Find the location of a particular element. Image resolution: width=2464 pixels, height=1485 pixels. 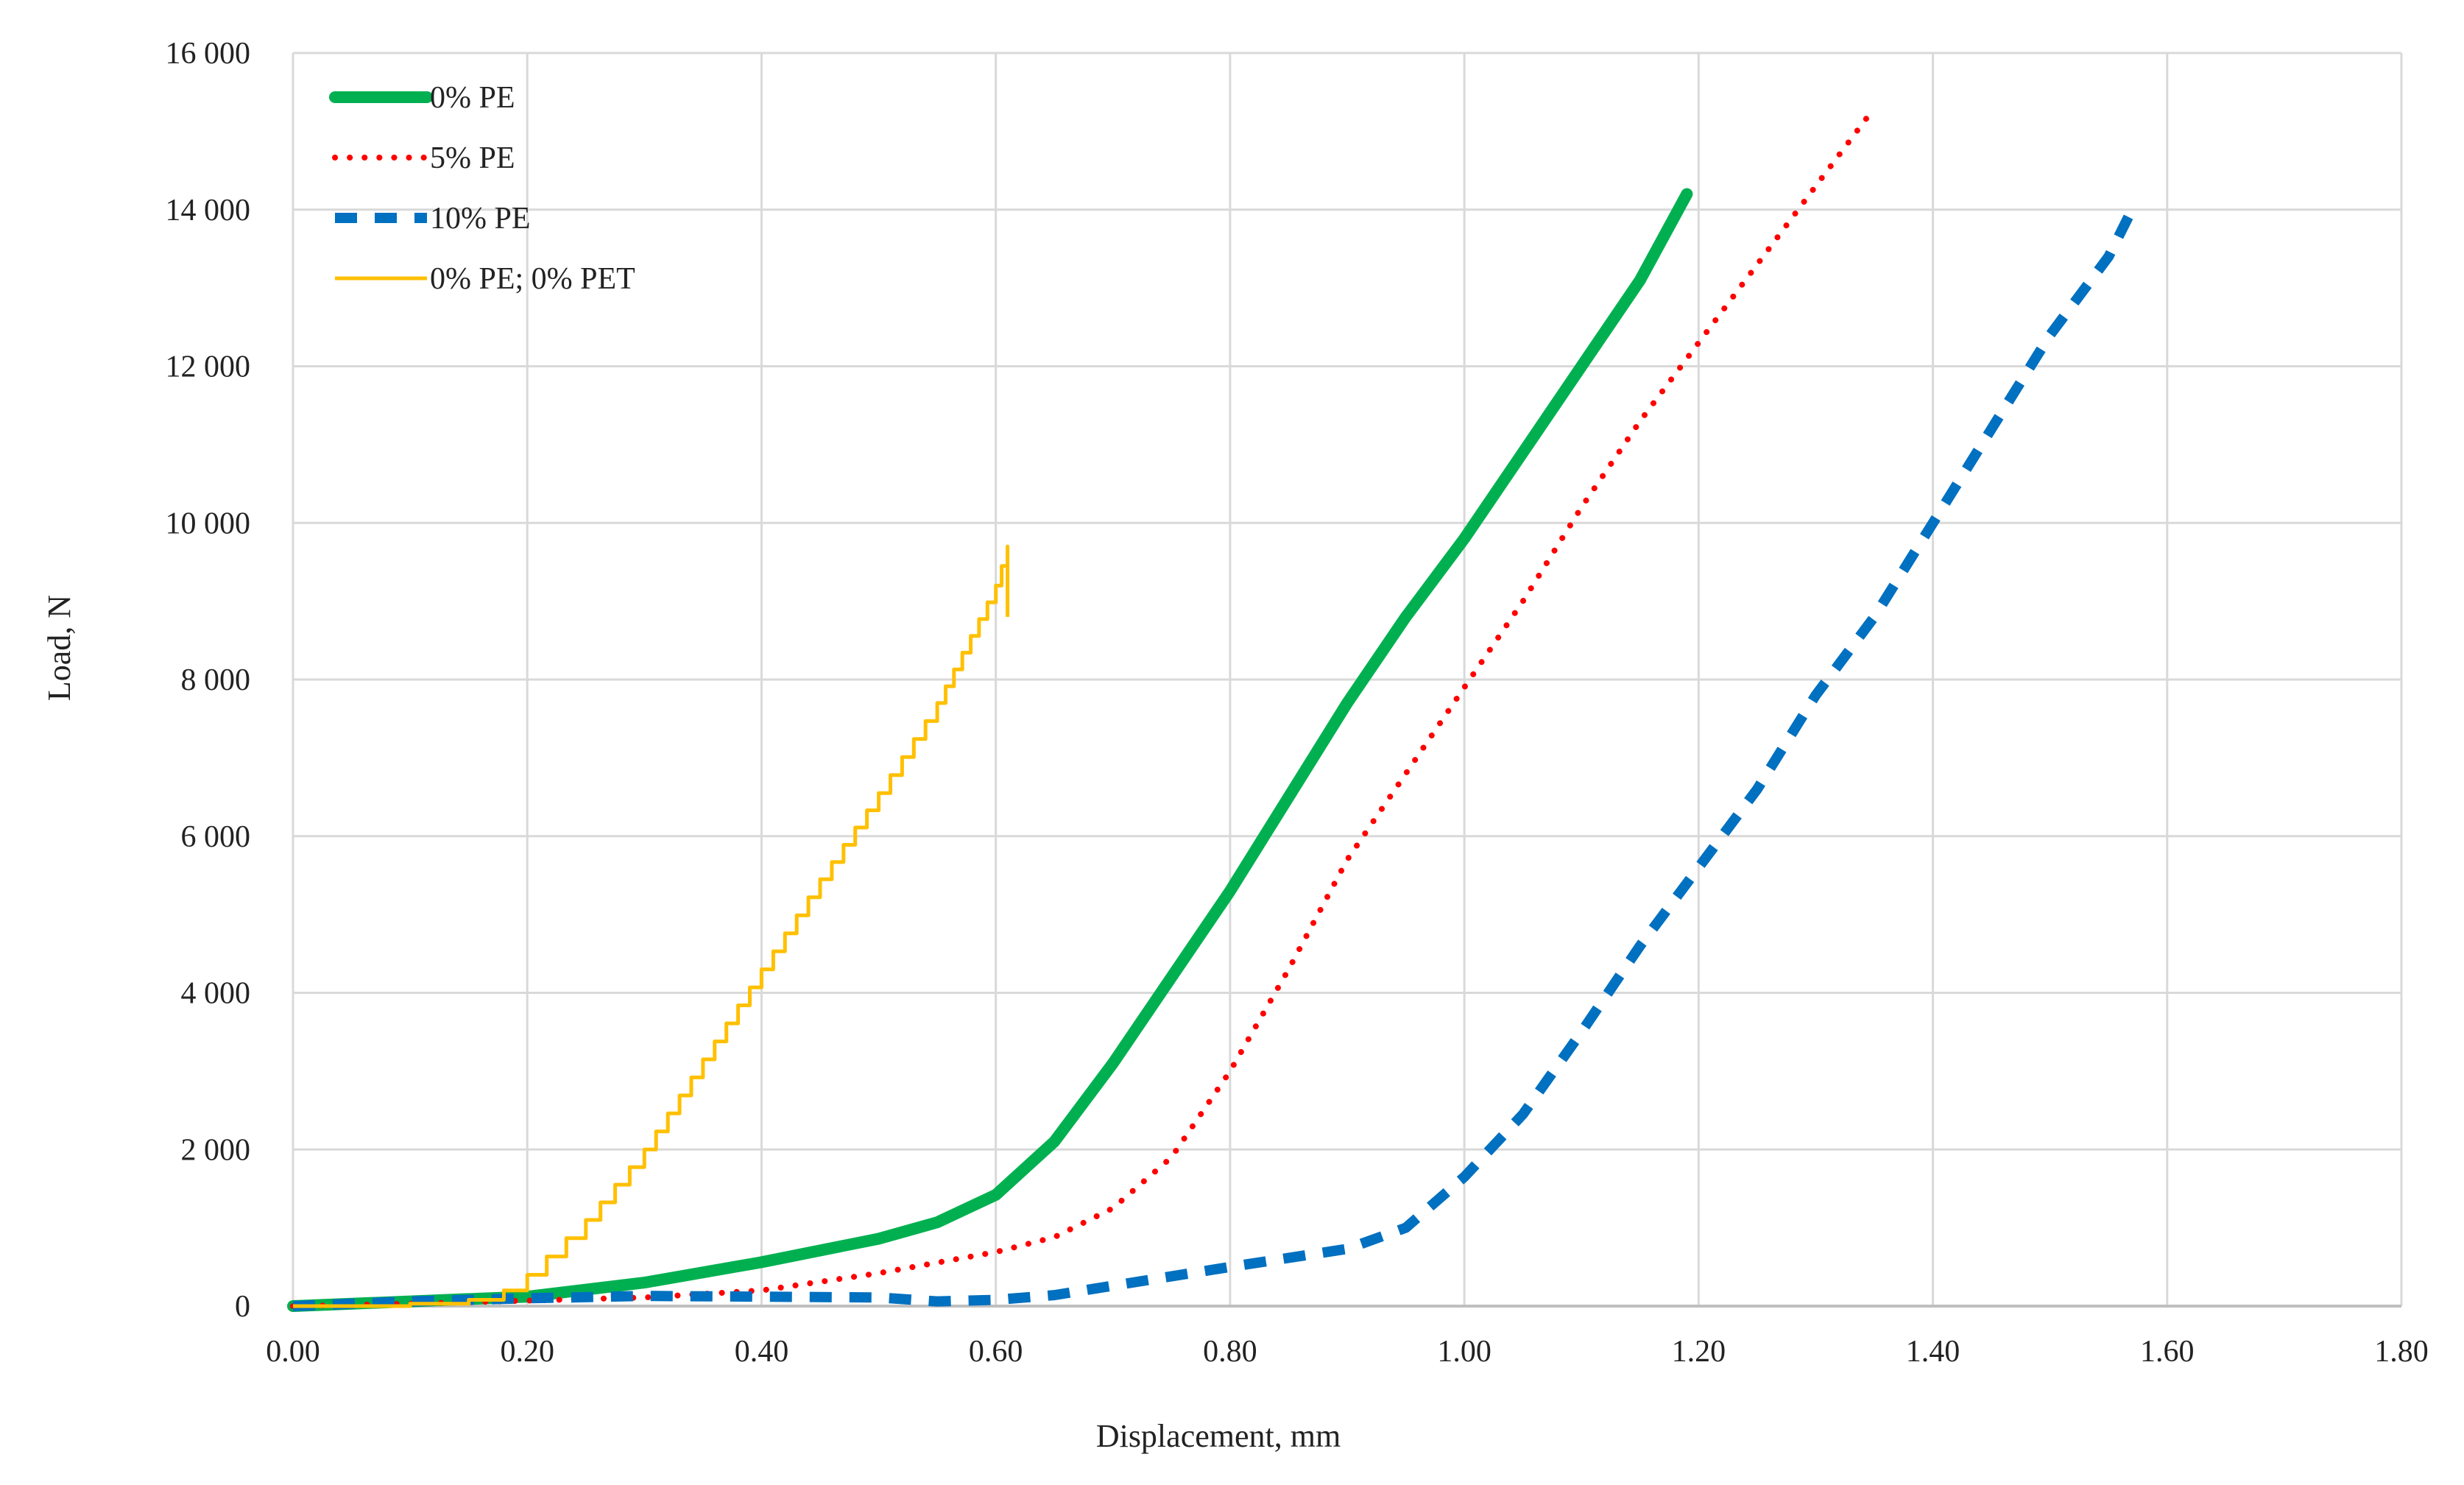

x-tick-label: 1.20 is located at coordinates (1699, 1352).